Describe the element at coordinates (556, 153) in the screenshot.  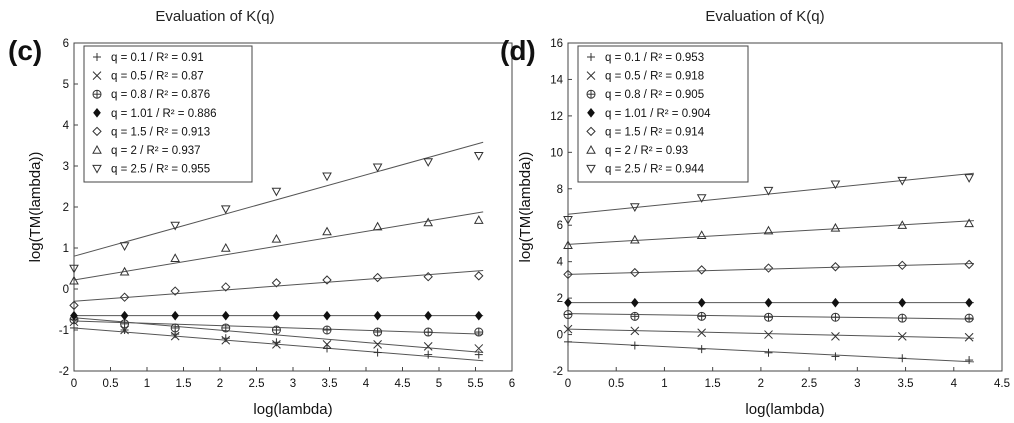
I see `y-tick-label: 10` at that location.